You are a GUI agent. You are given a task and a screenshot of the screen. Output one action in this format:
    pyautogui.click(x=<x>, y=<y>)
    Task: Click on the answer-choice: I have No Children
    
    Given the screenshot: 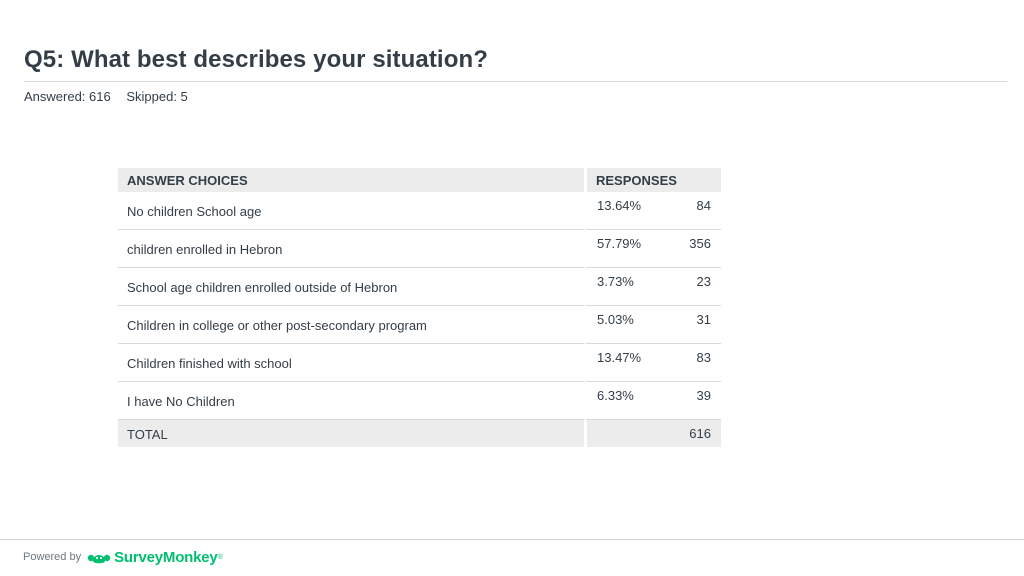 What is the action you would take?
    pyautogui.click(x=351, y=401)
    